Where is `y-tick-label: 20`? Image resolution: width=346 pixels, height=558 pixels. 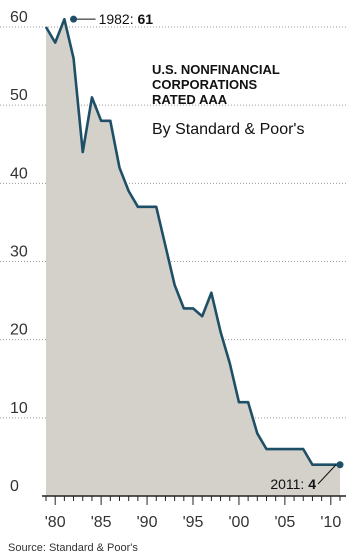
y-tick-label: 20 is located at coordinates (19, 330).